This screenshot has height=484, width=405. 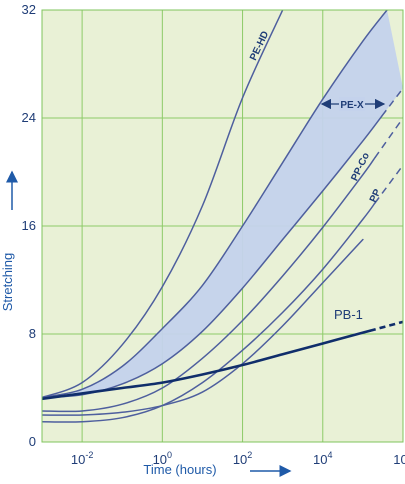 I want to click on series-dashed-pp-co, so click(x=388, y=138).